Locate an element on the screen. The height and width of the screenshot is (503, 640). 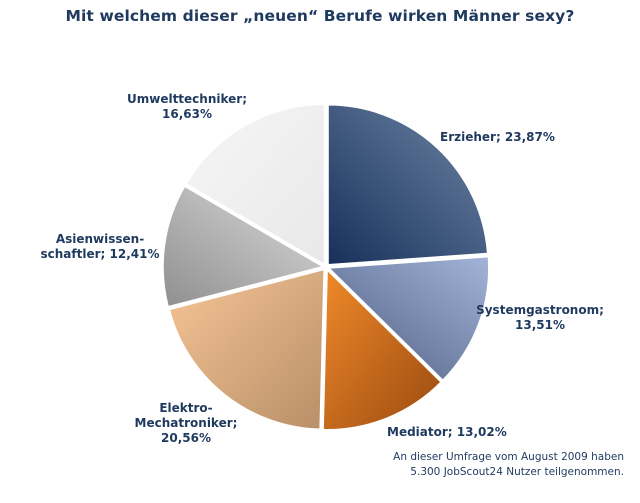
pie-slice-mediator is located at coordinates (382, 349).